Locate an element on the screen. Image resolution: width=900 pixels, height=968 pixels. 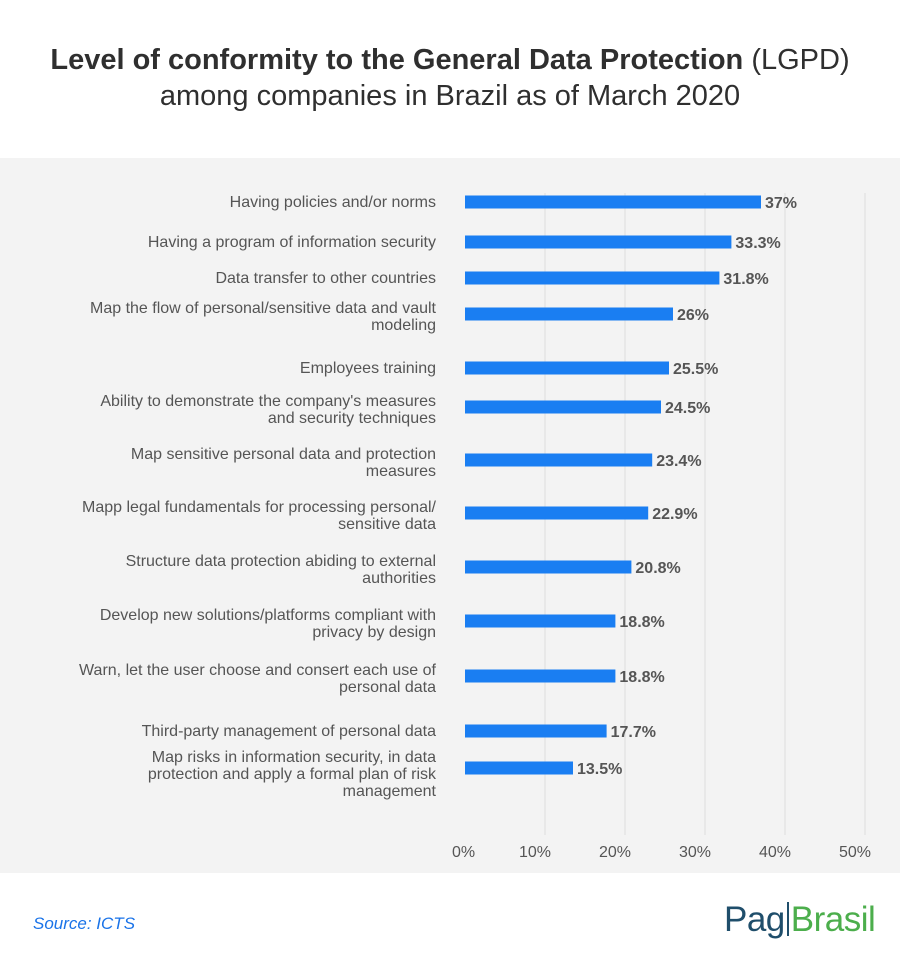
pagbrasil-logo: Pag Brasil is located at coordinates (800, 920).